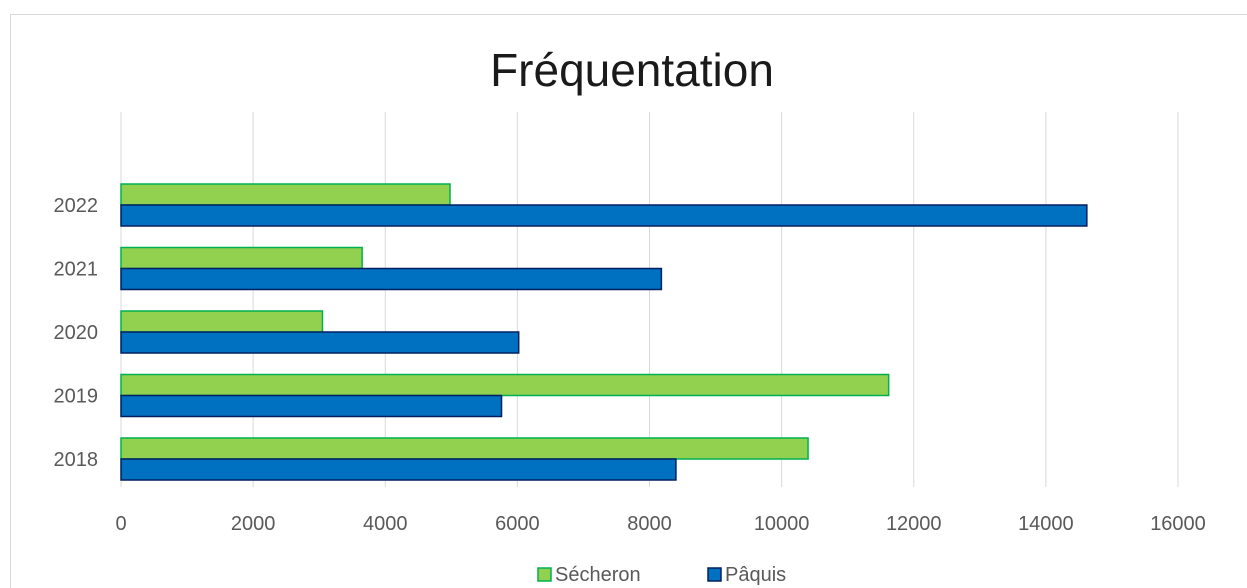 This screenshot has width=1247, height=588. What do you see at coordinates (391, 279) in the screenshot?
I see `bar-Pâquis-2021` at bounding box center [391, 279].